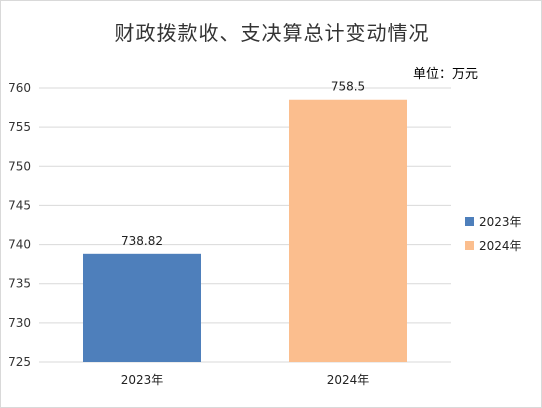 This screenshot has height=408, width=542. I want to click on legend-item-2023: 2023年, so click(493, 221).